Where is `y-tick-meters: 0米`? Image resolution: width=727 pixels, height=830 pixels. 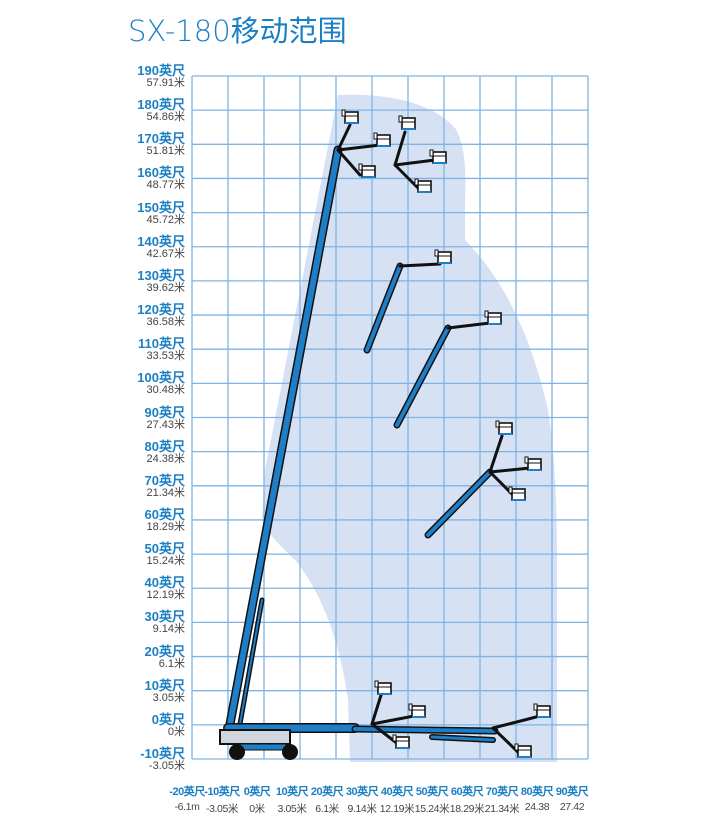 y-tick-meters: 0米 is located at coordinates (176, 731).